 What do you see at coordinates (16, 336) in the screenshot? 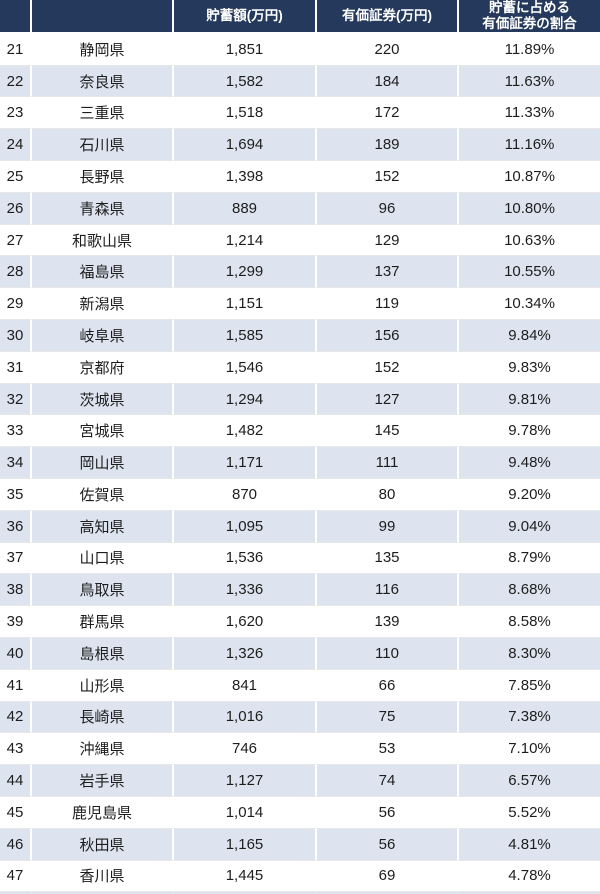
I see `rank-cell: 30` at bounding box center [16, 336].